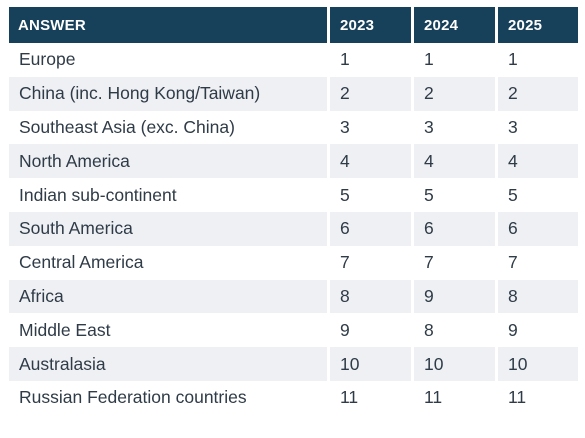  Describe the element at coordinates (369, 262) in the screenshot. I see `value-2023-cell: 7` at that location.